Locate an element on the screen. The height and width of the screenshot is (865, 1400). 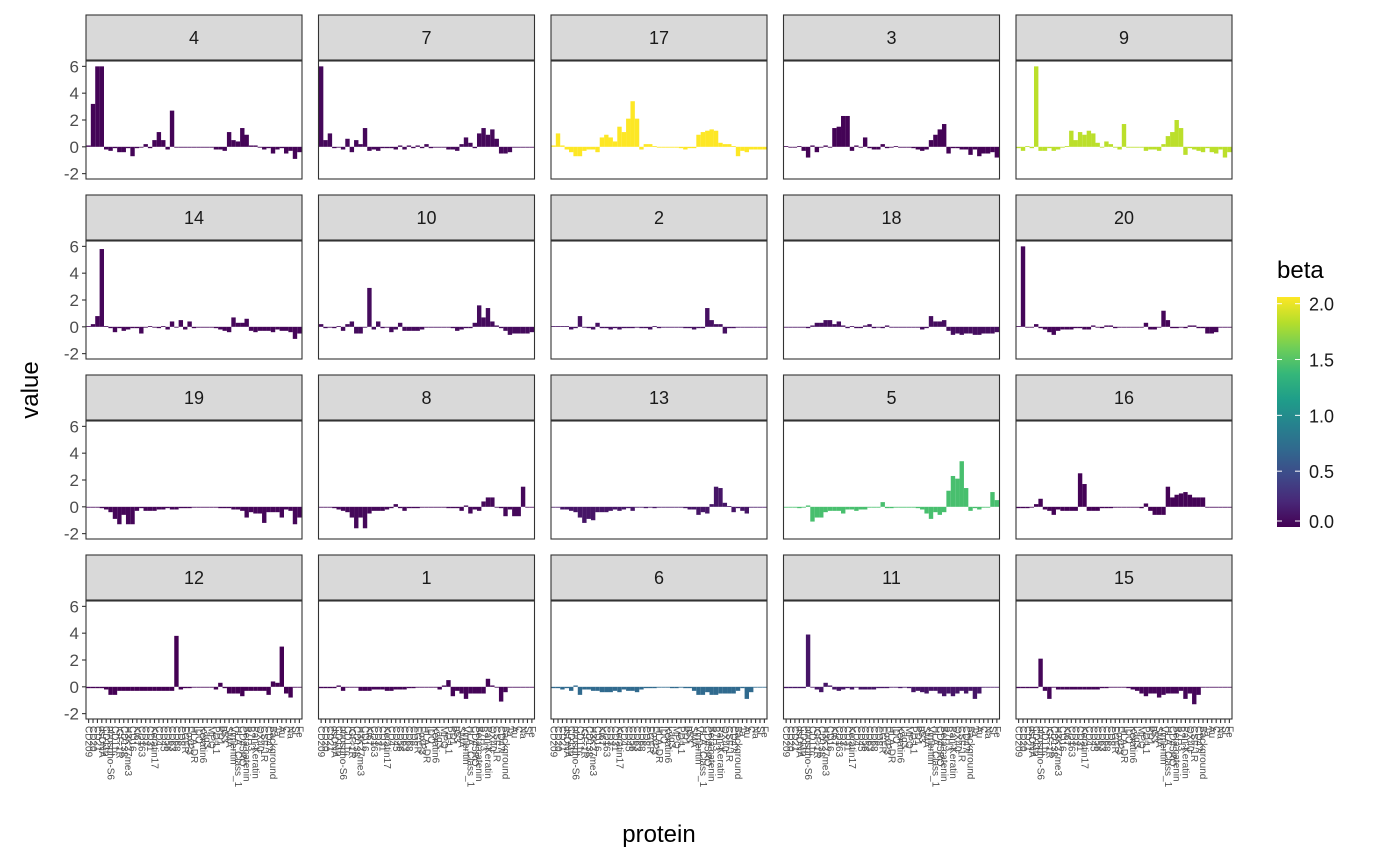
facet-strip-label: 6 is located at coordinates (659, 578).